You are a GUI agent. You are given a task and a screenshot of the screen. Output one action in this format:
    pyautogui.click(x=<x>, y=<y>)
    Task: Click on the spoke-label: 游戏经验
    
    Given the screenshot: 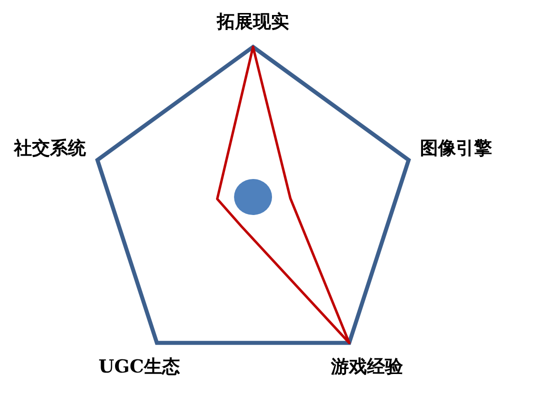 What is the action you would take?
    pyautogui.click(x=367, y=367)
    